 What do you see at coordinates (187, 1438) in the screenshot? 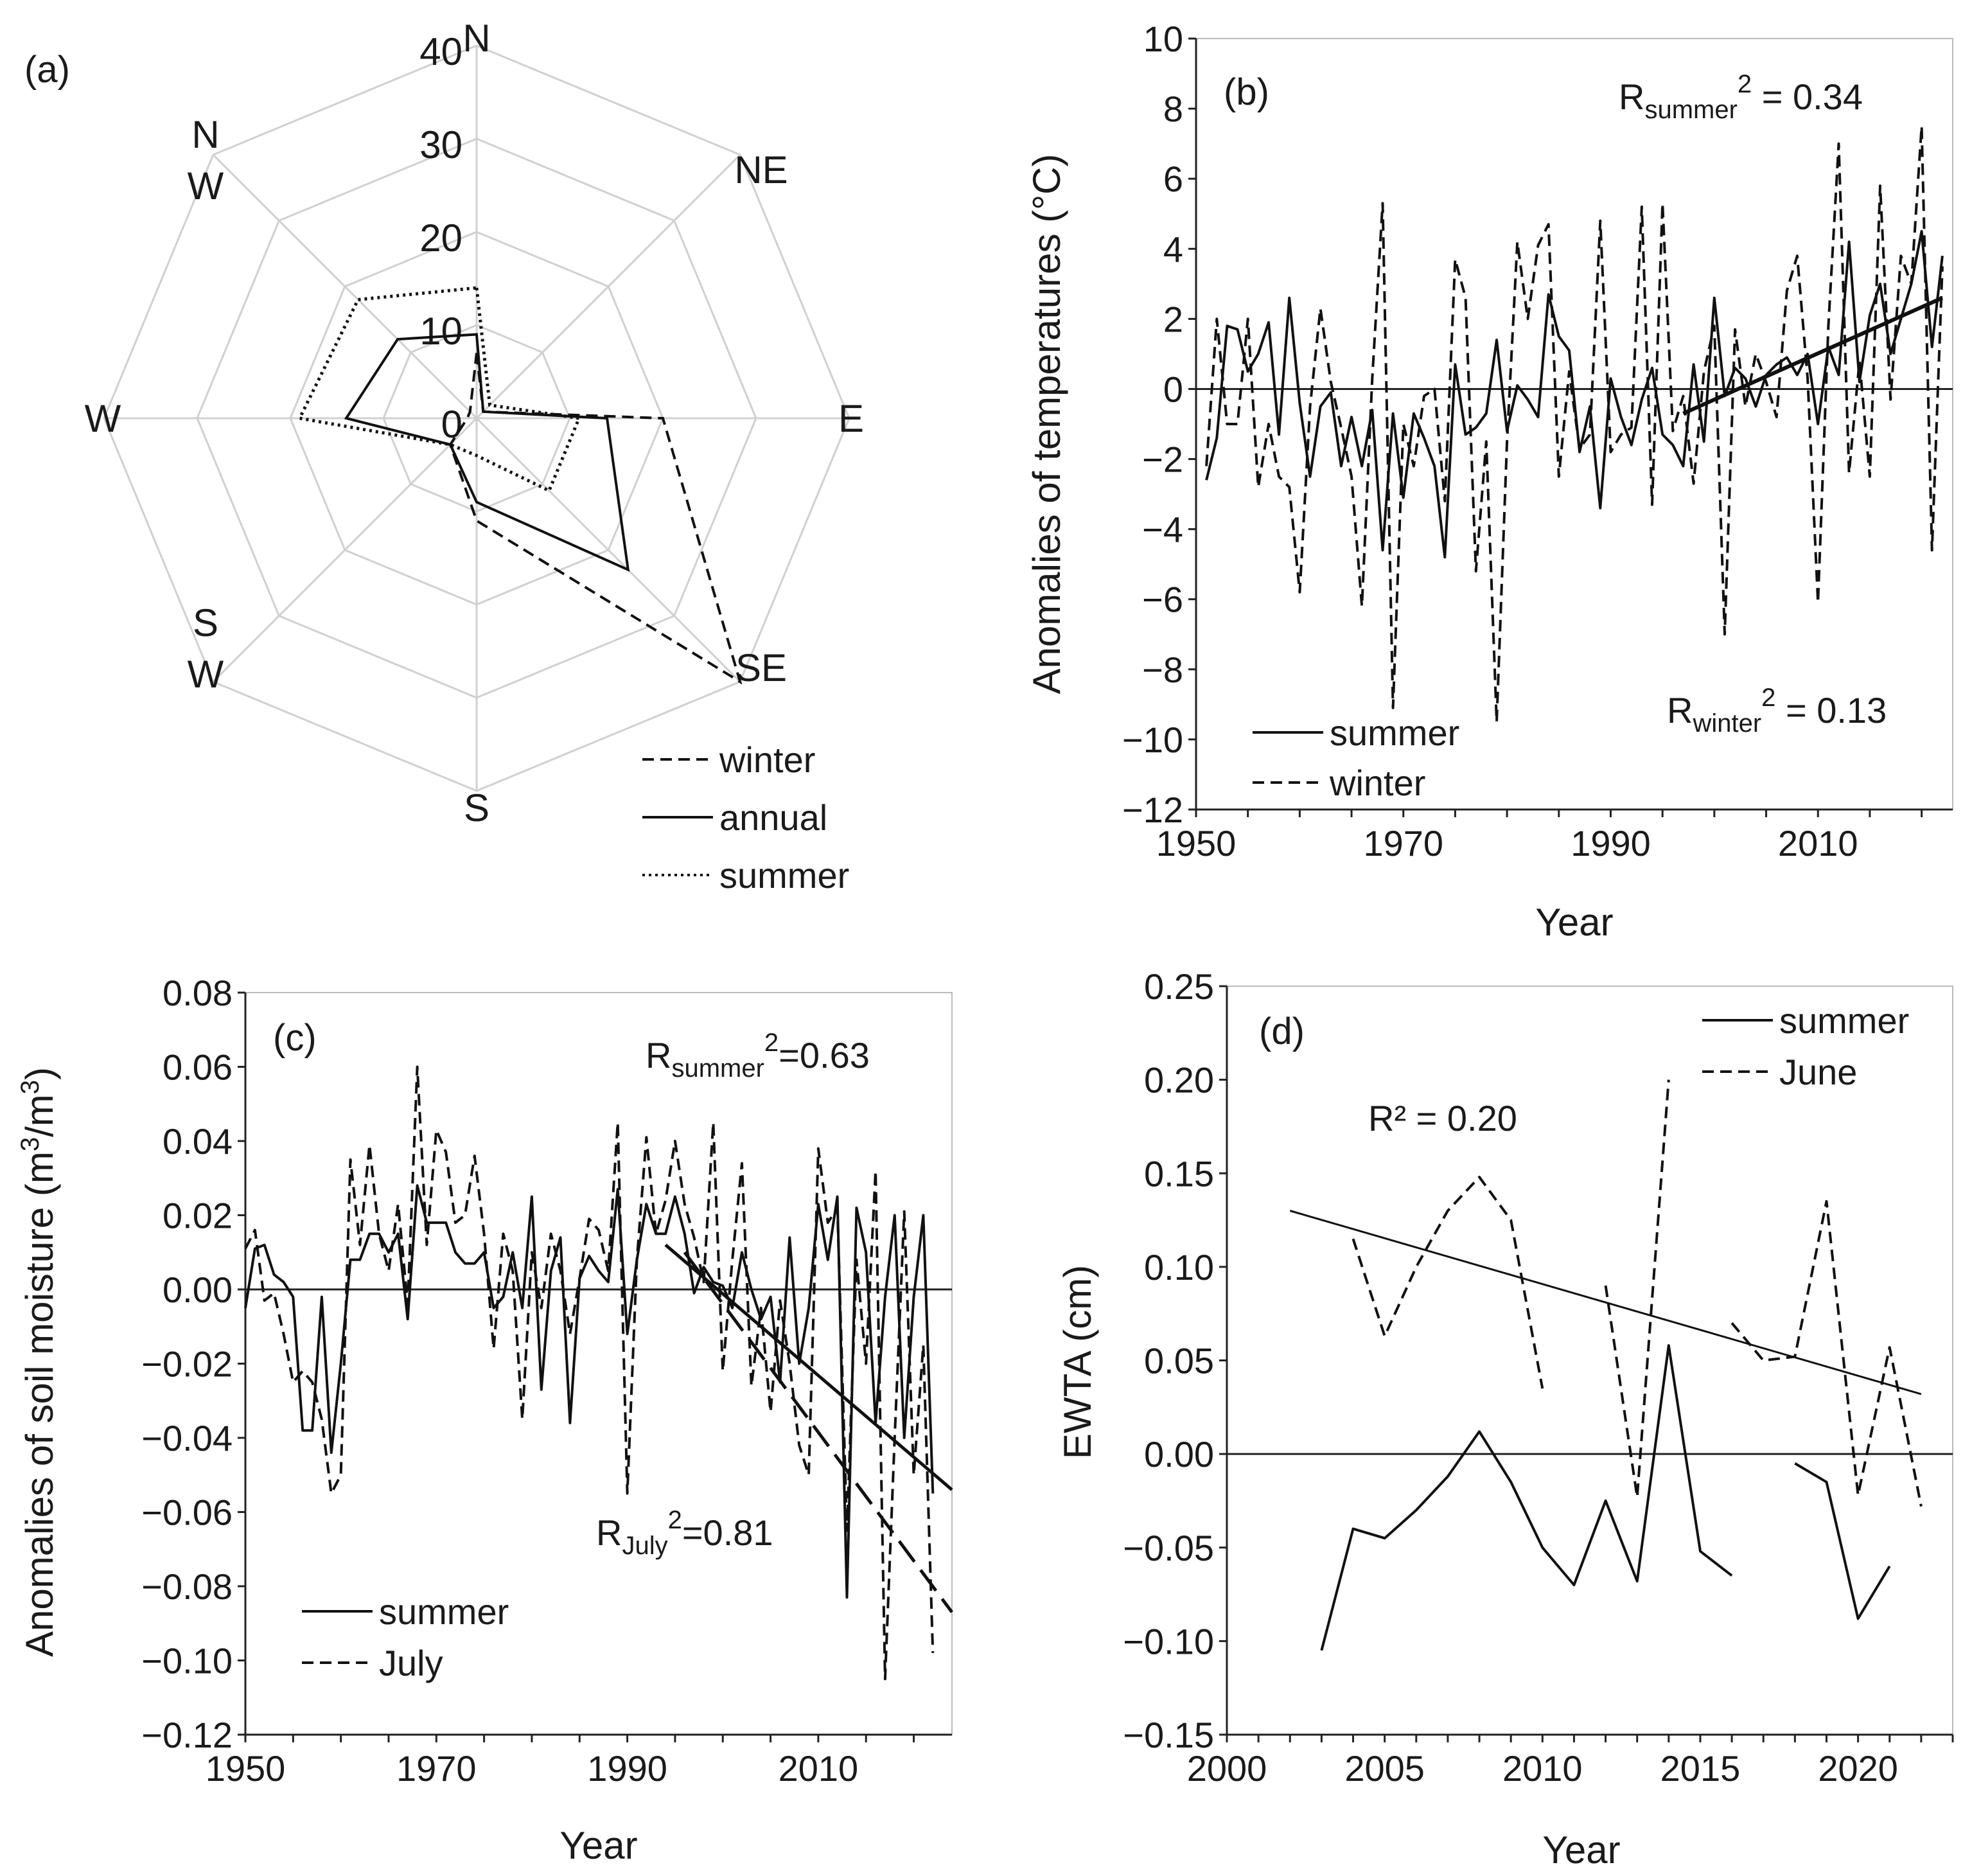
I see `y-tick-label: −0.04` at bounding box center [187, 1438].